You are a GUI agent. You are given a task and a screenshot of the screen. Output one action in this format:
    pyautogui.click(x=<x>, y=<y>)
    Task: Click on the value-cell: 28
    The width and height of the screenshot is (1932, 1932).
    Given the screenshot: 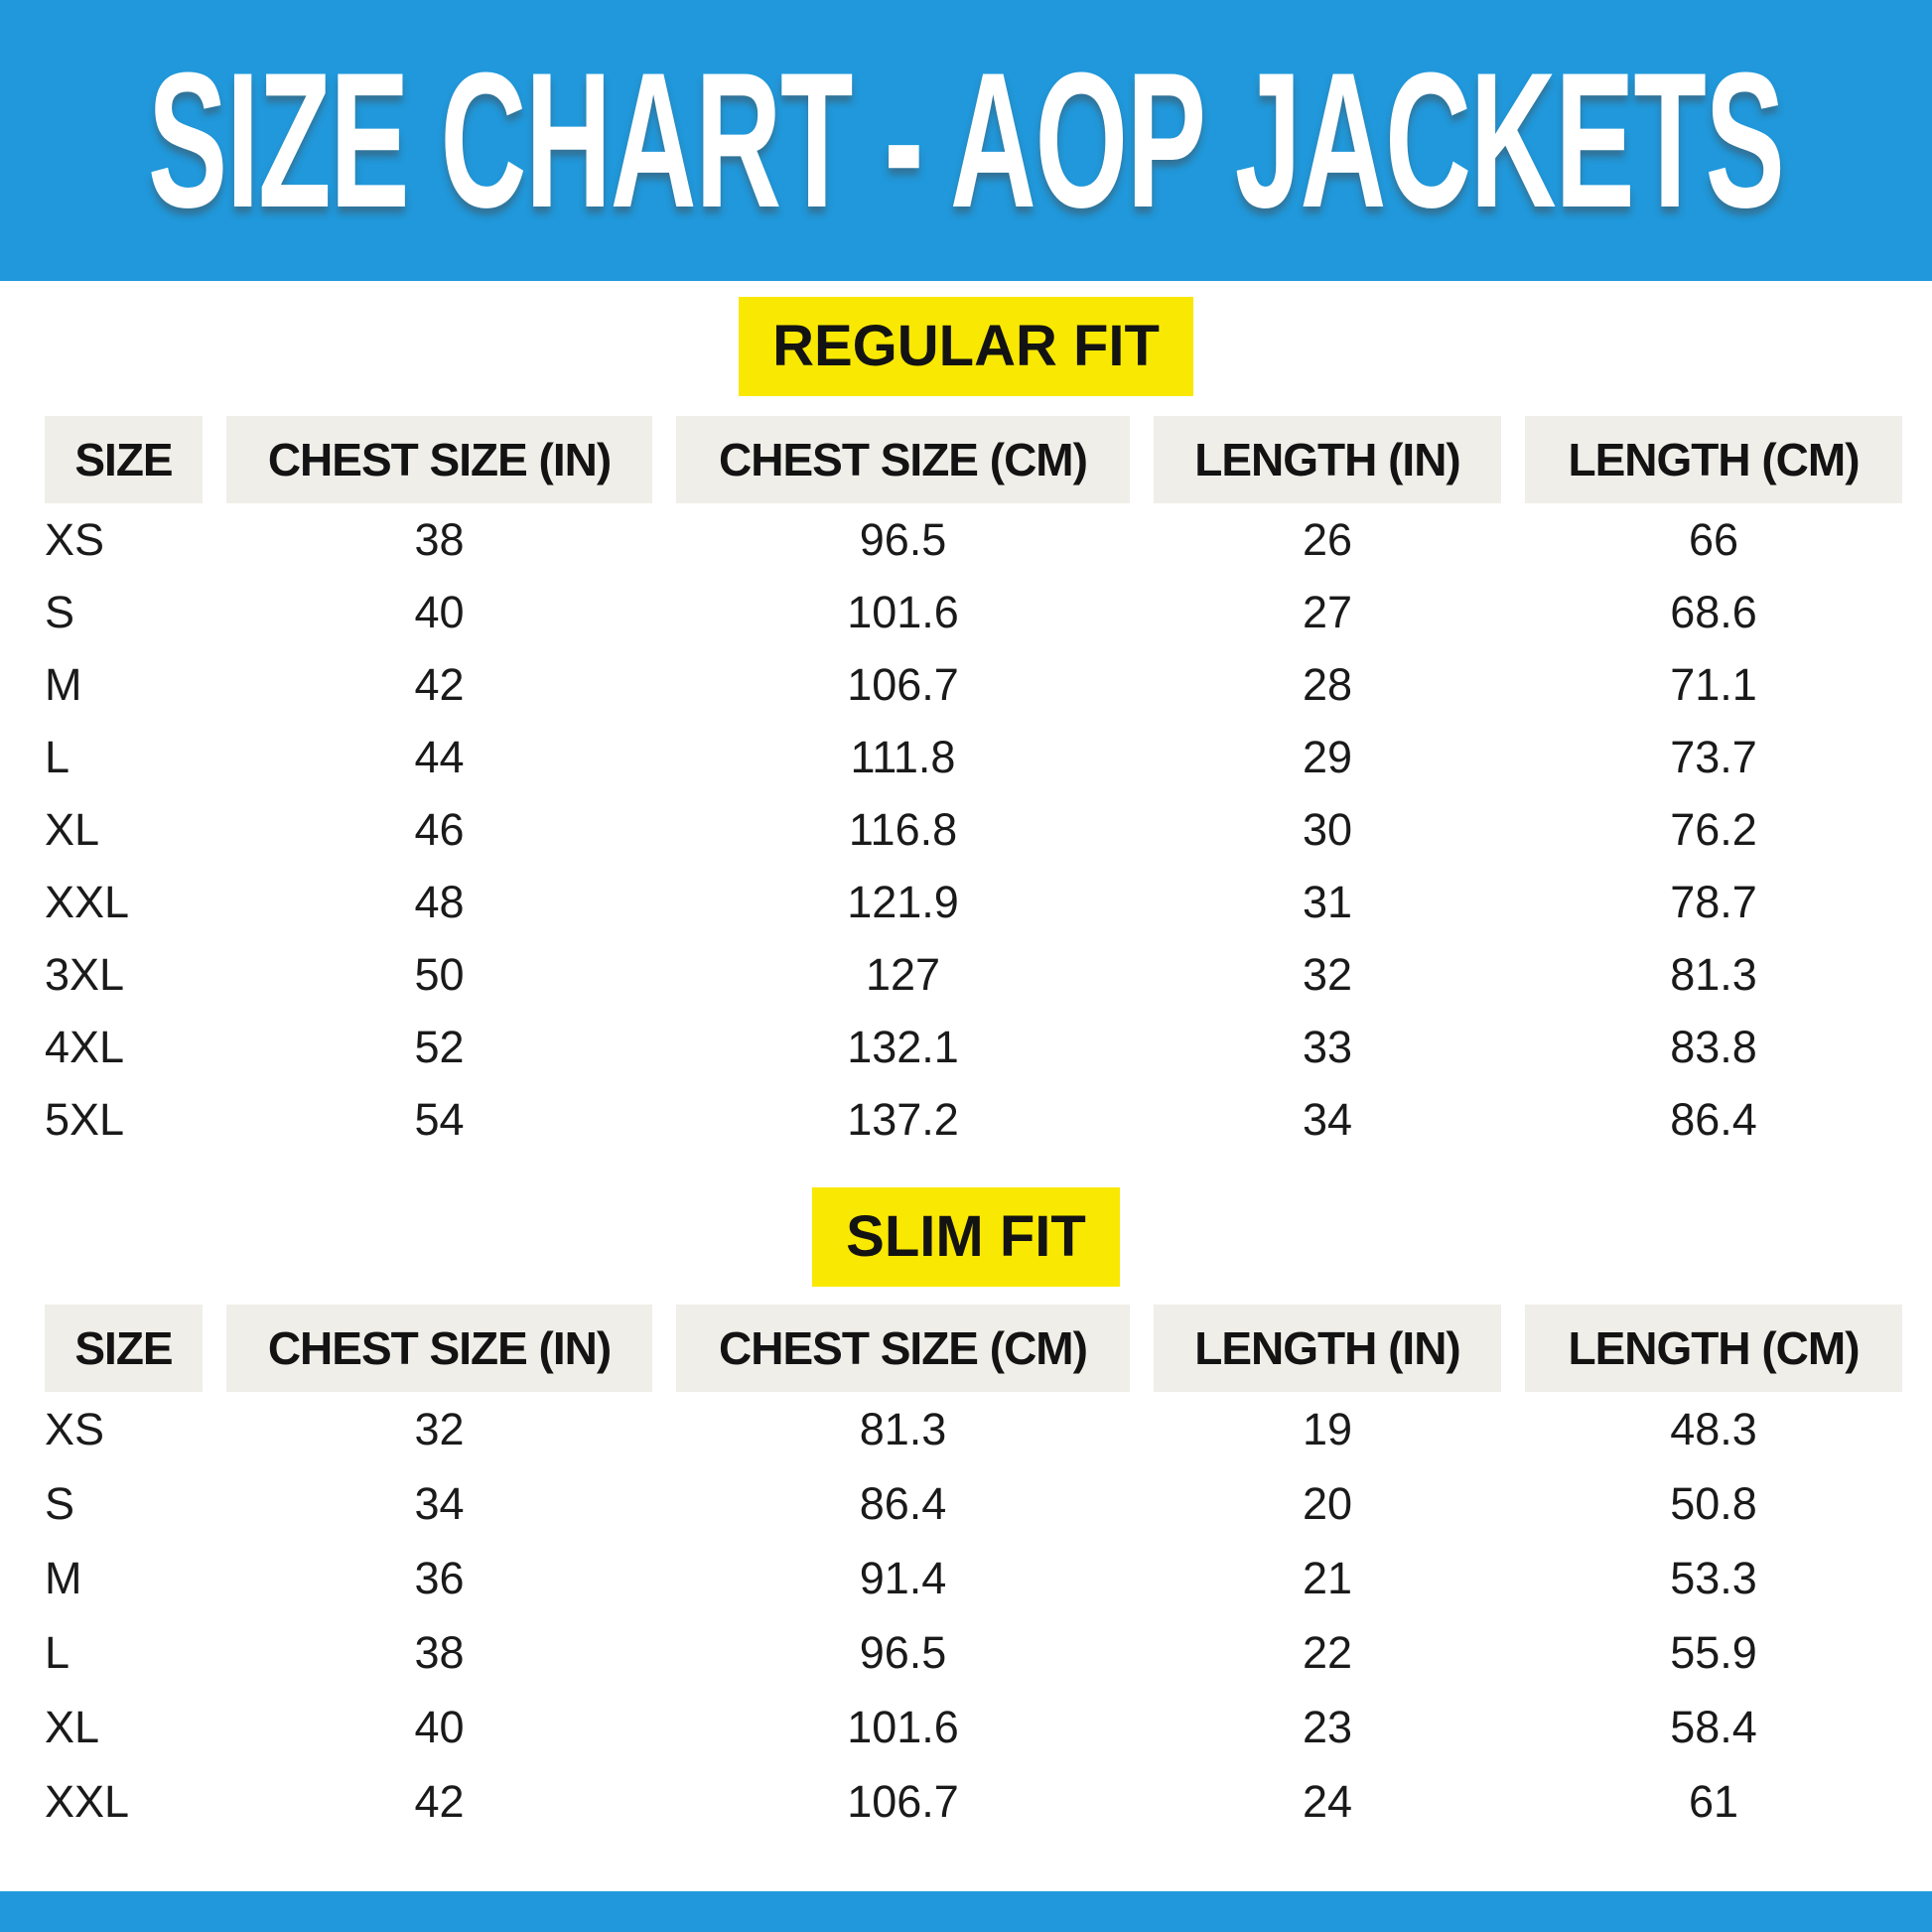 What is the action you would take?
    pyautogui.click(x=1327, y=684)
    